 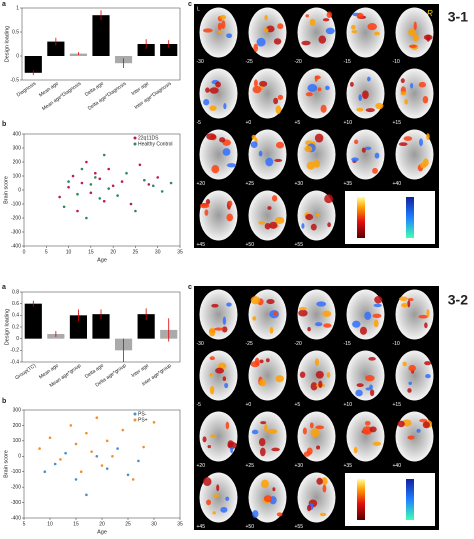 What do you see at coordinates (17, 8) in the screenshot?
I see `y-tick-label: 1` at bounding box center [17, 8].